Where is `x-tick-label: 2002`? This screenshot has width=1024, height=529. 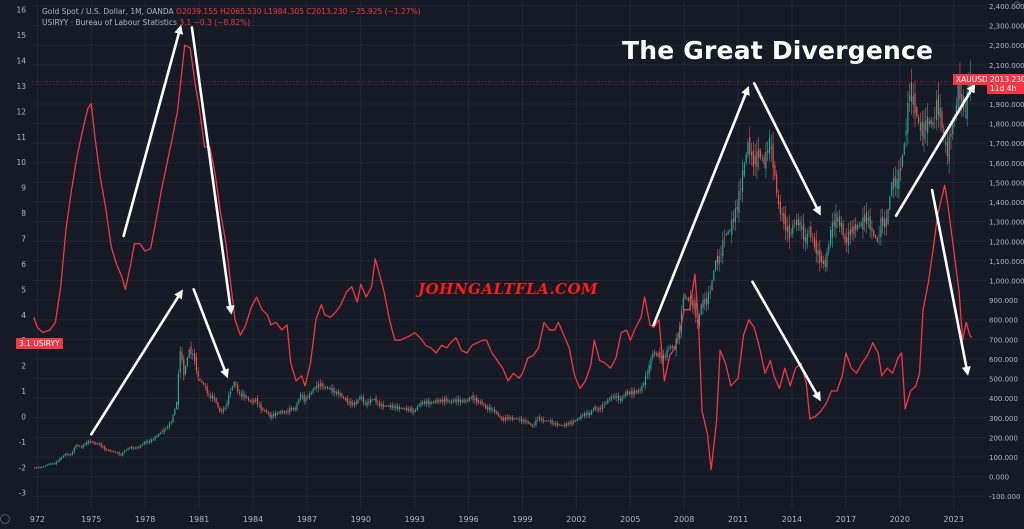 x-tick-label: 2002 is located at coordinates (576, 519).